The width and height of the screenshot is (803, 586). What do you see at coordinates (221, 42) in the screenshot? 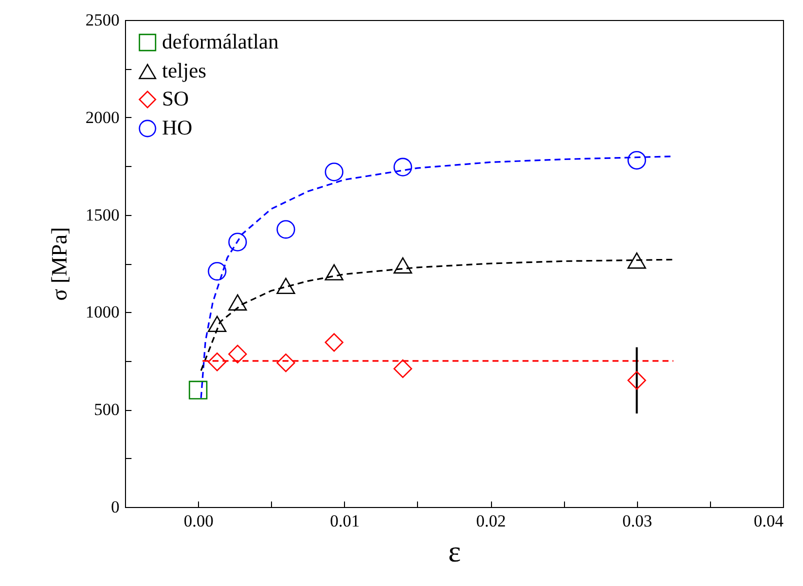
I see `legend-label: deformálatlan` at bounding box center [221, 42].